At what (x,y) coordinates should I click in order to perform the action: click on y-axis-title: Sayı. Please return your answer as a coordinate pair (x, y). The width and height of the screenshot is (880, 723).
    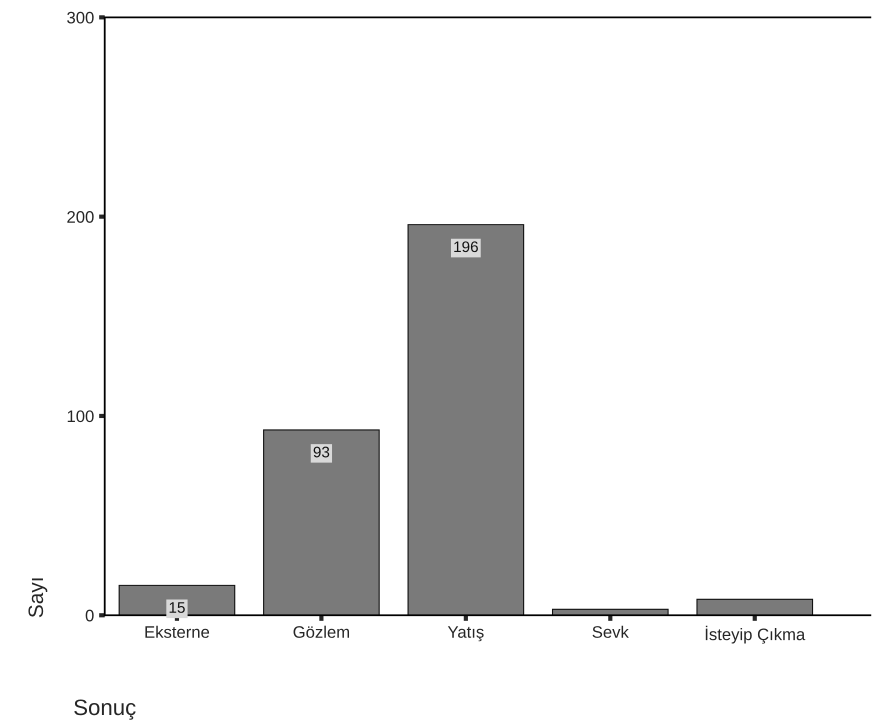
    Looking at the image, I should click on (38, 598).